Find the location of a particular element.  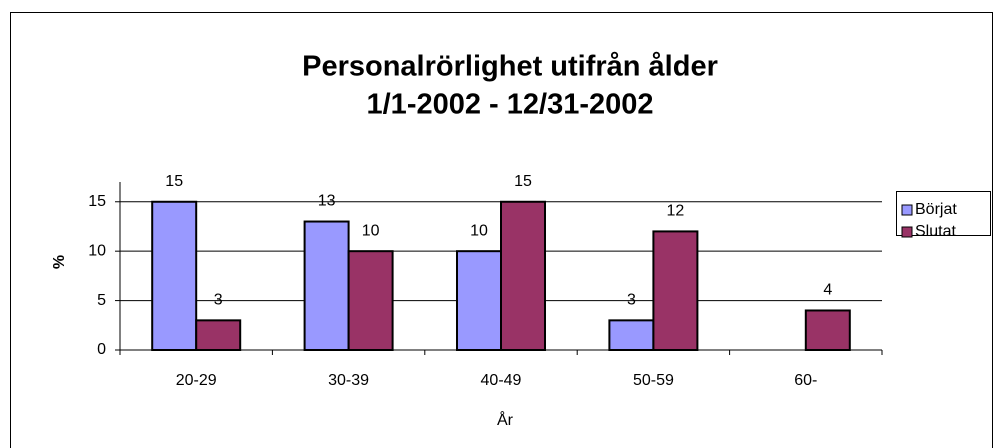

x-axis-label: År is located at coordinates (505, 419).